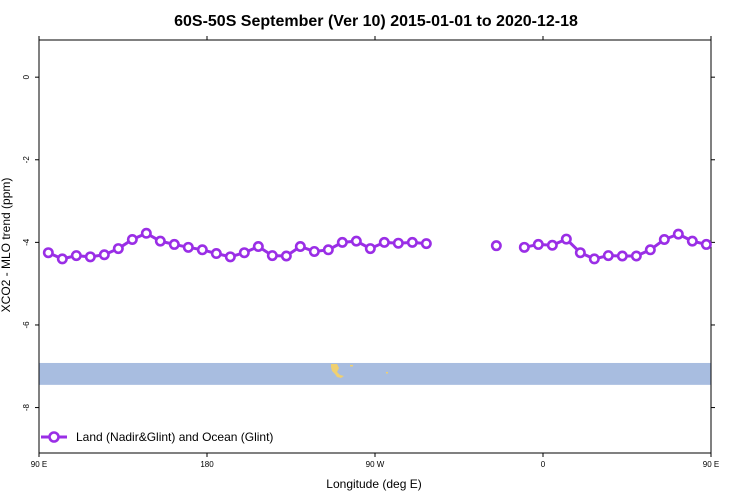  Describe the element at coordinates (26, 407) in the screenshot. I see `y-tick-label: -8` at that location.